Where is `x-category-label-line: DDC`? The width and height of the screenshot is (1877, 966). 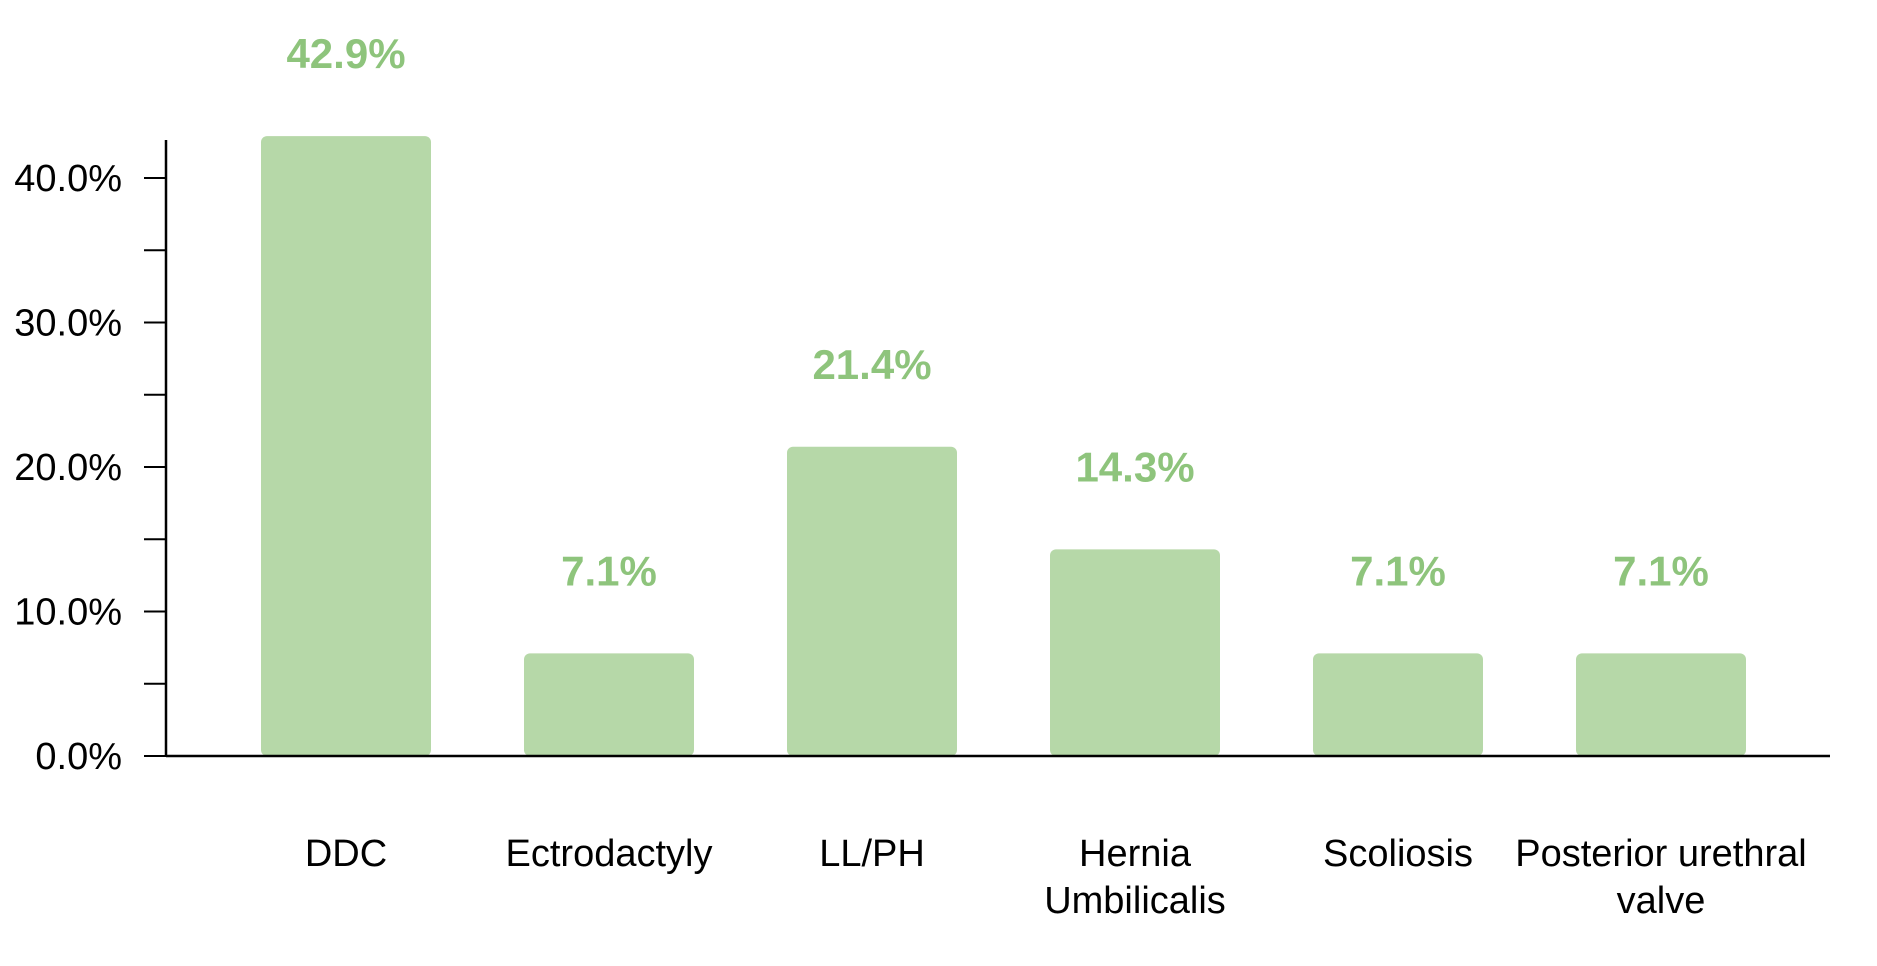 x-category-label-line: DDC is located at coordinates (346, 854).